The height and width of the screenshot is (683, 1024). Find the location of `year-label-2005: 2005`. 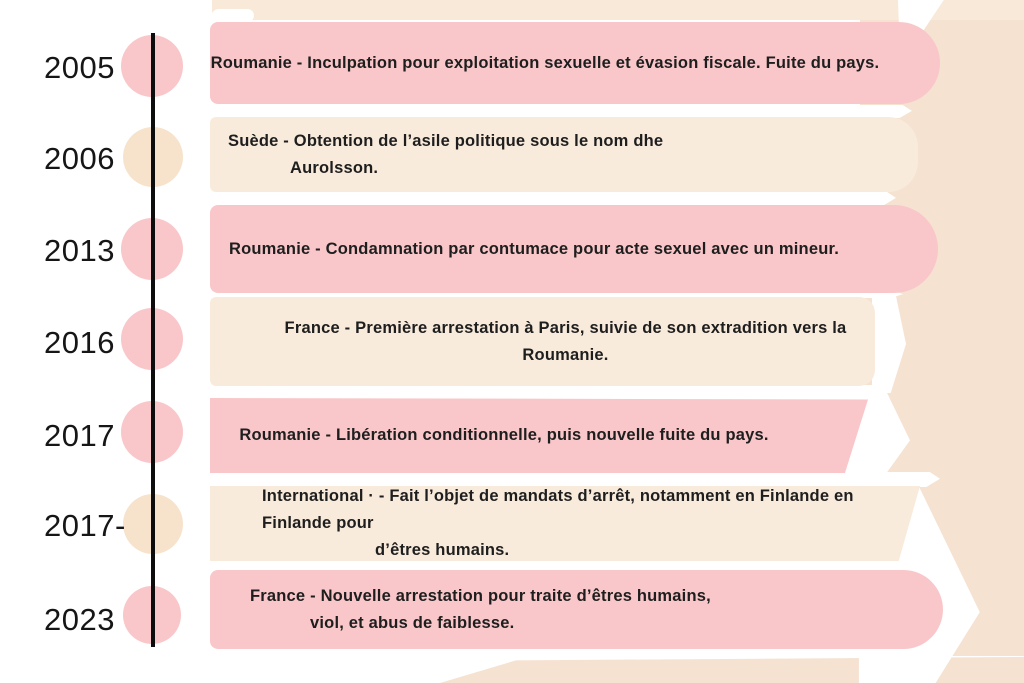

year-label-2005: 2005 is located at coordinates (79, 67).